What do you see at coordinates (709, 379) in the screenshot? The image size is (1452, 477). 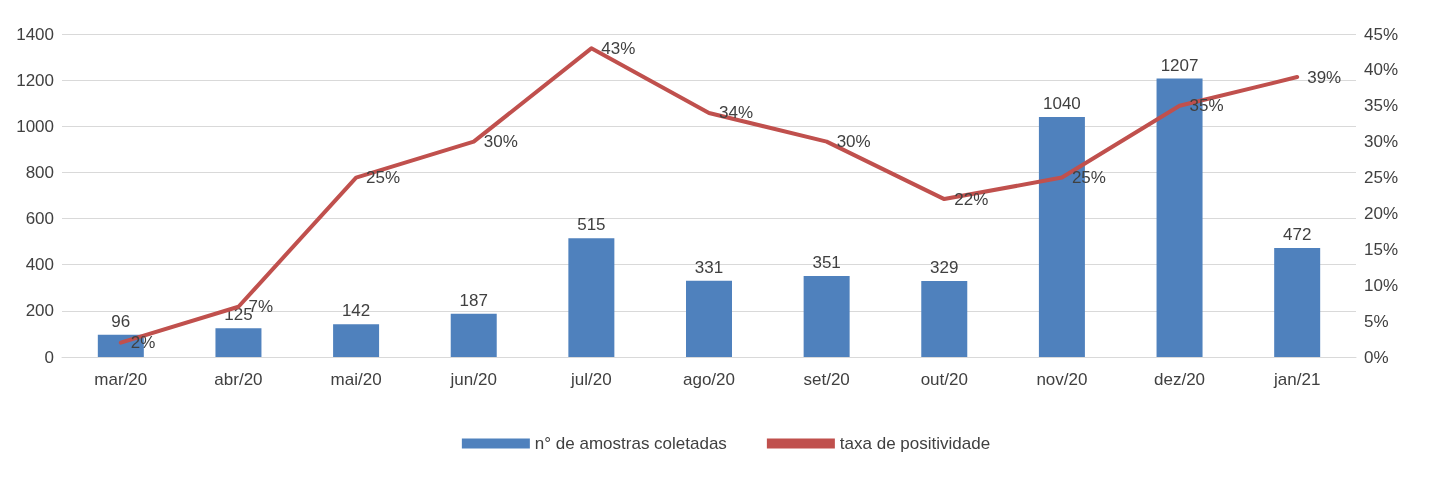 I see `x-tick-label: ago/20` at bounding box center [709, 379].